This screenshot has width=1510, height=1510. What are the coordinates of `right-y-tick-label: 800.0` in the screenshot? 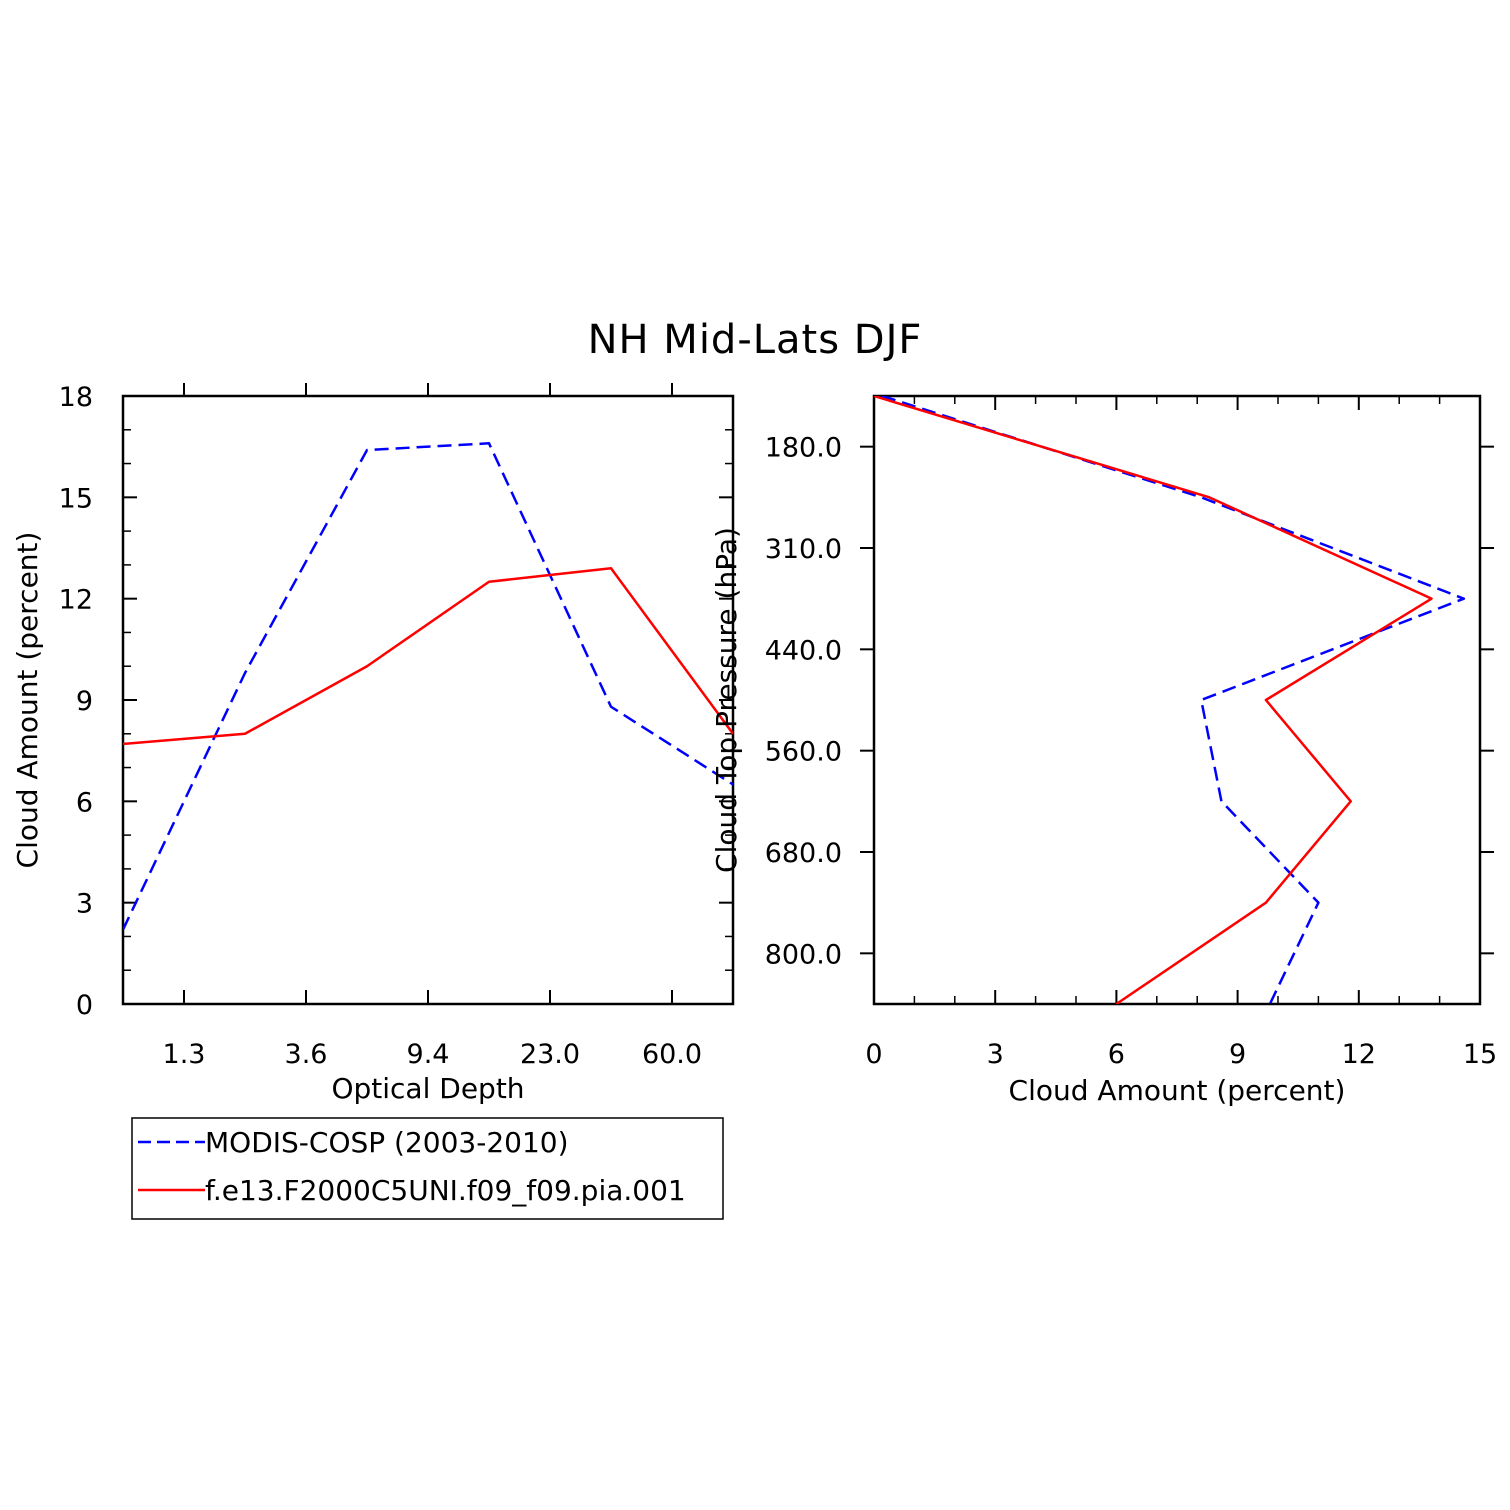 It's located at (803, 954).